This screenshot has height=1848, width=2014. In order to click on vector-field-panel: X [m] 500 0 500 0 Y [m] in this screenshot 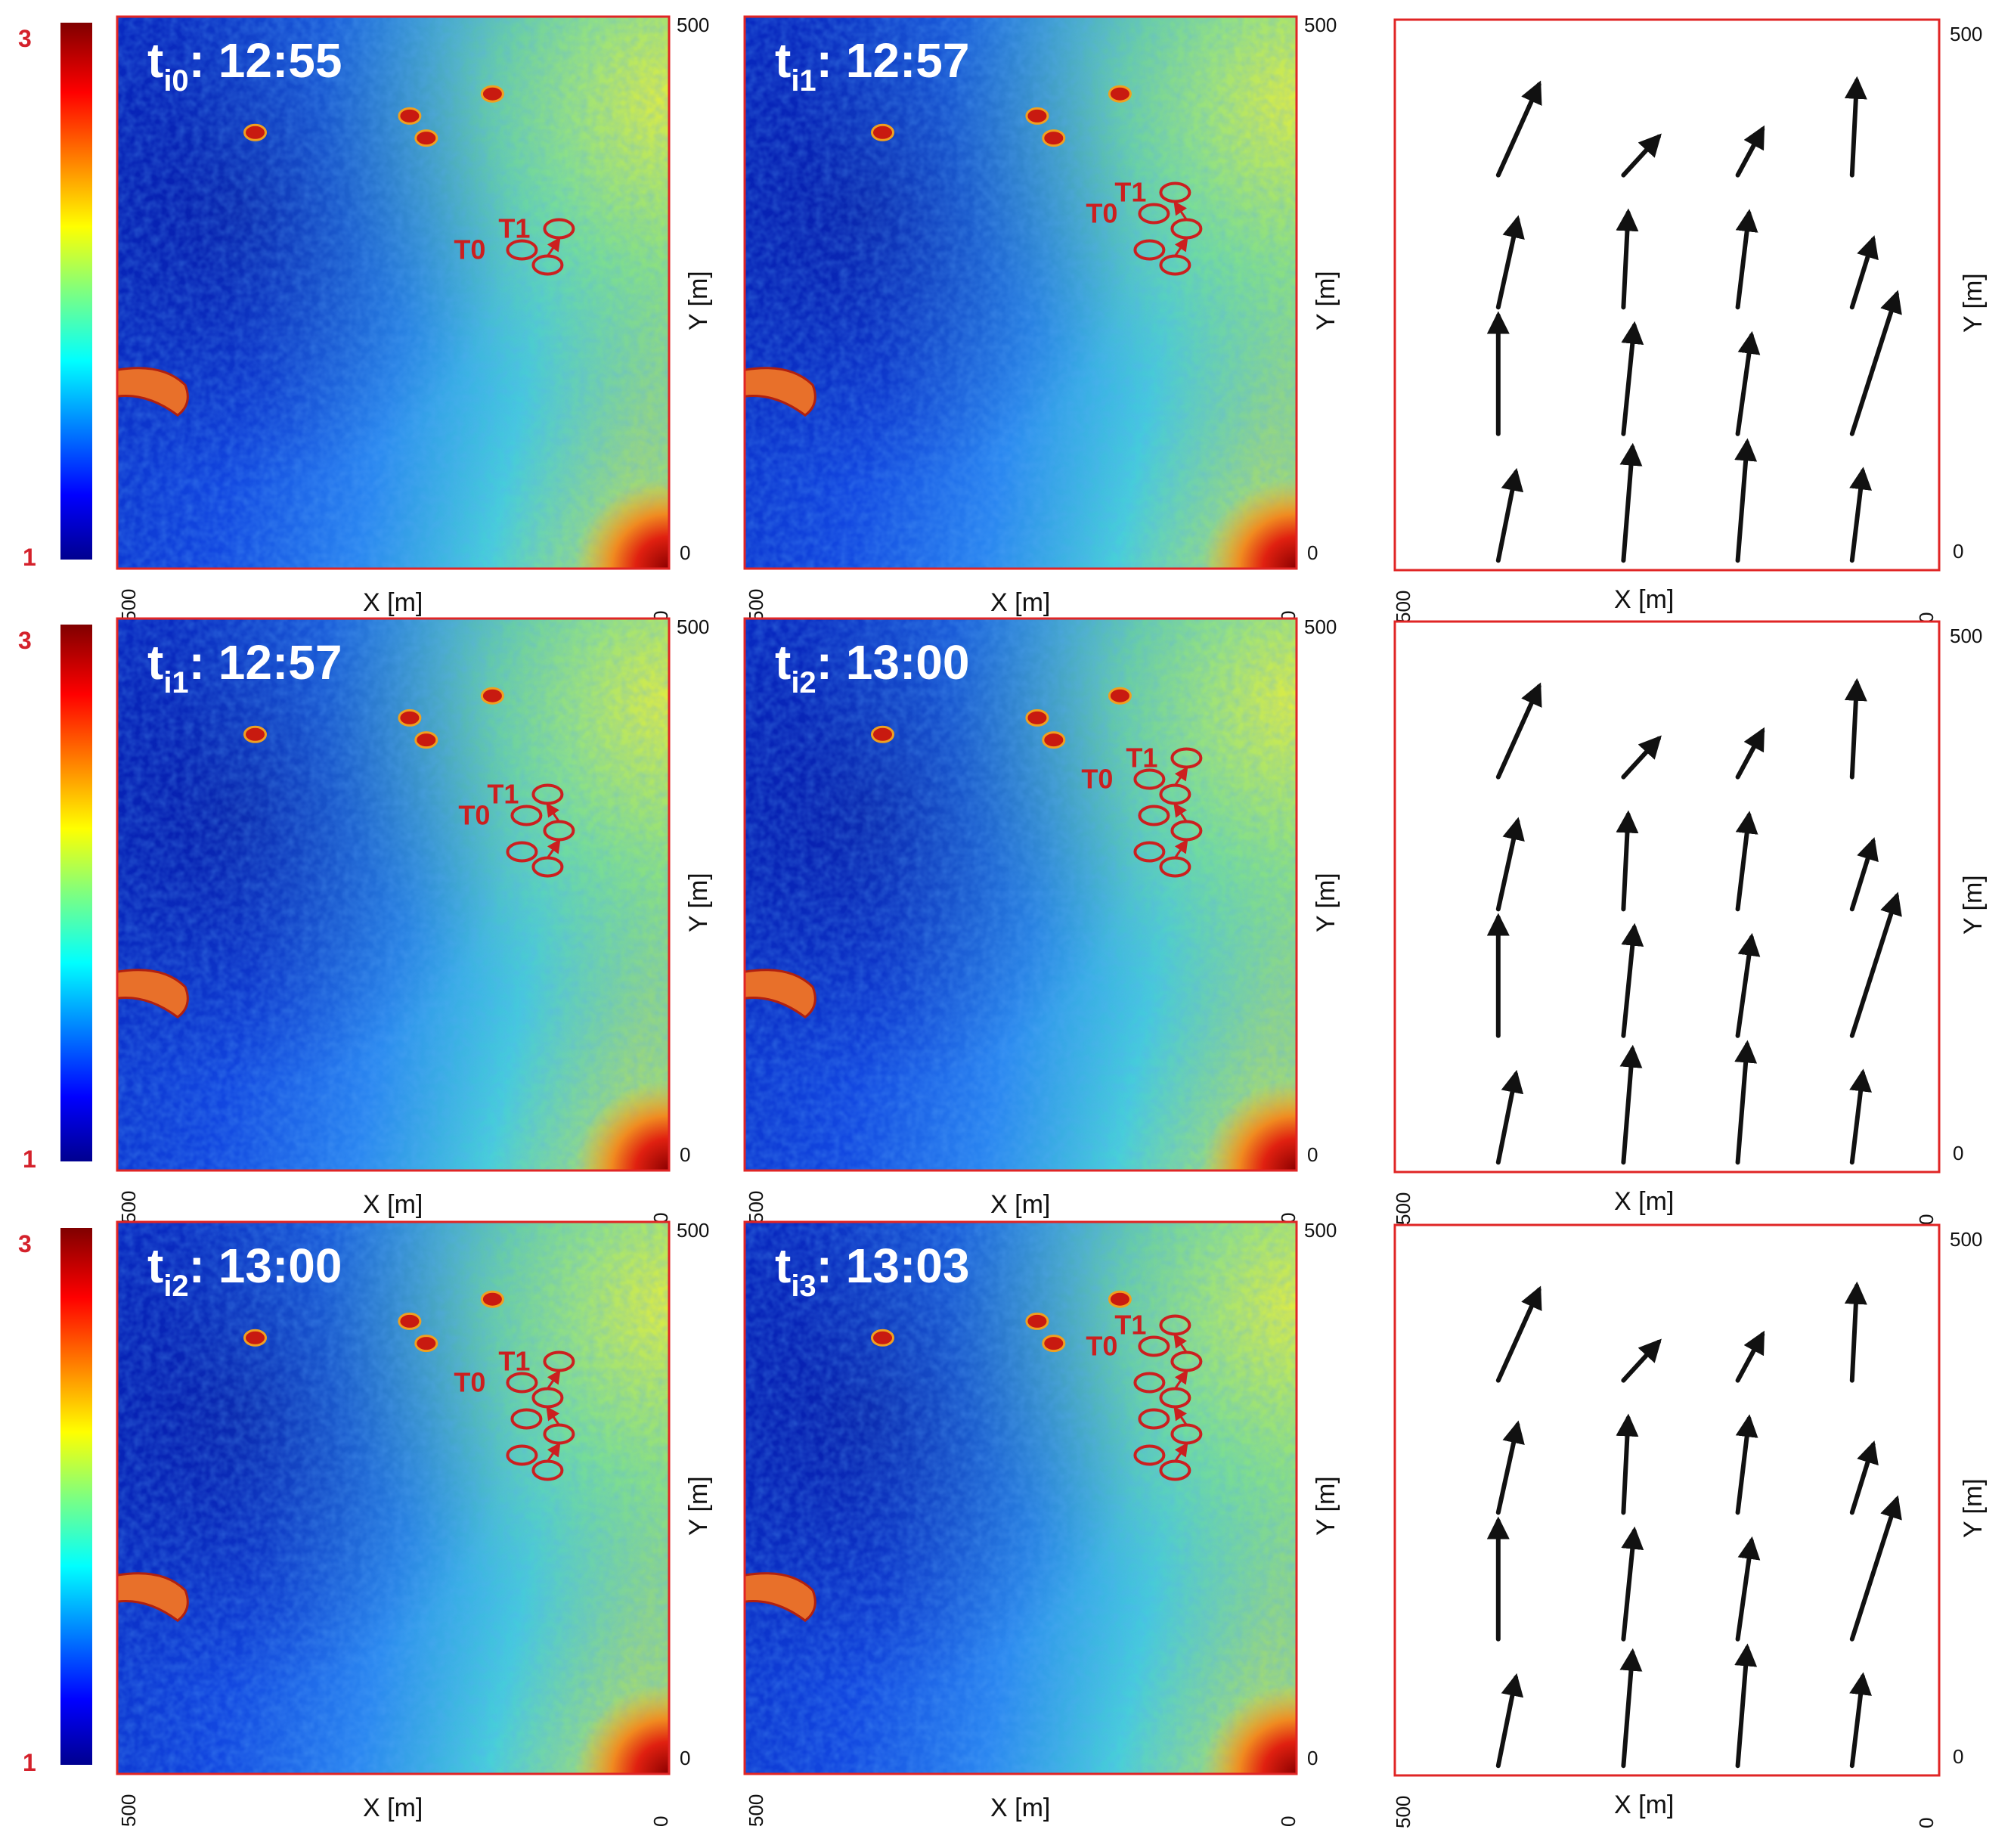, I will do `click(1690, 922)`.